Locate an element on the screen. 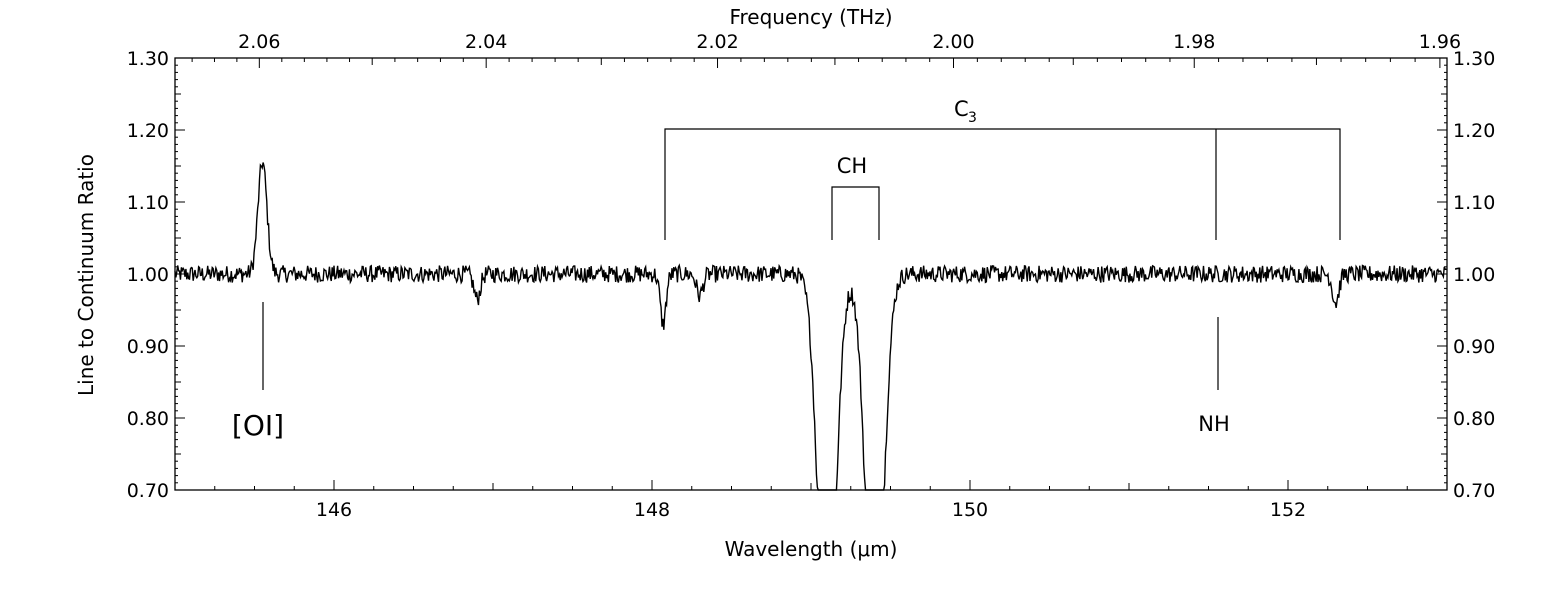  ch-label: CH is located at coordinates (852, 166).